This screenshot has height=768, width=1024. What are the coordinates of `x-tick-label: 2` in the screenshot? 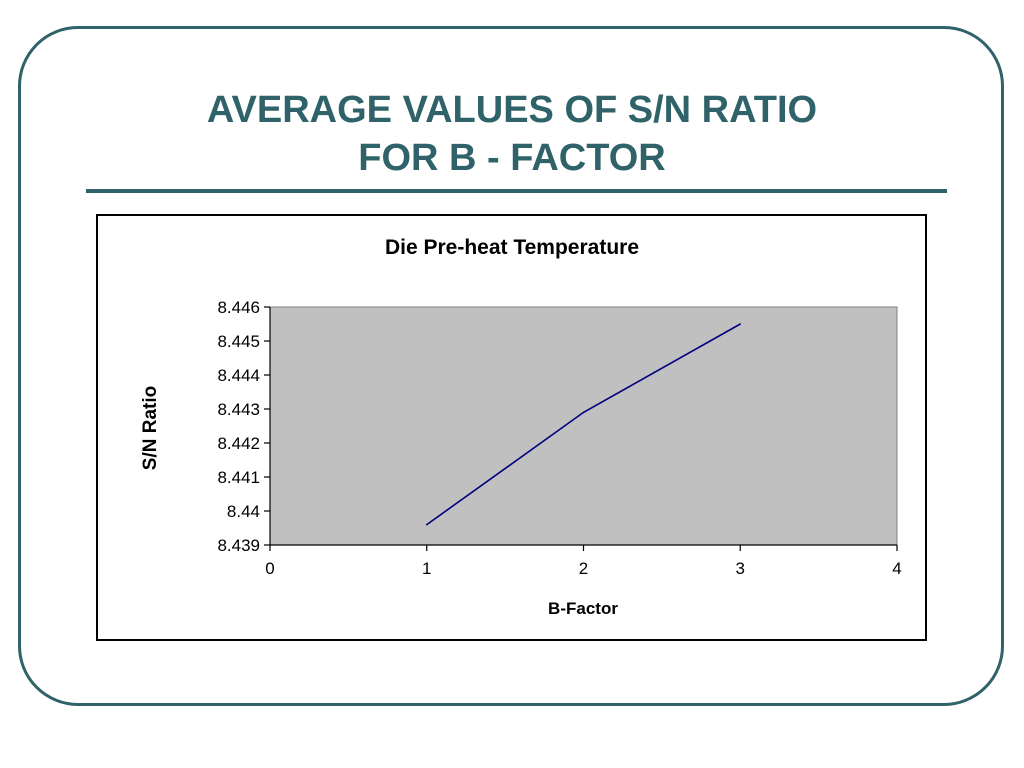 It's located at (583, 568).